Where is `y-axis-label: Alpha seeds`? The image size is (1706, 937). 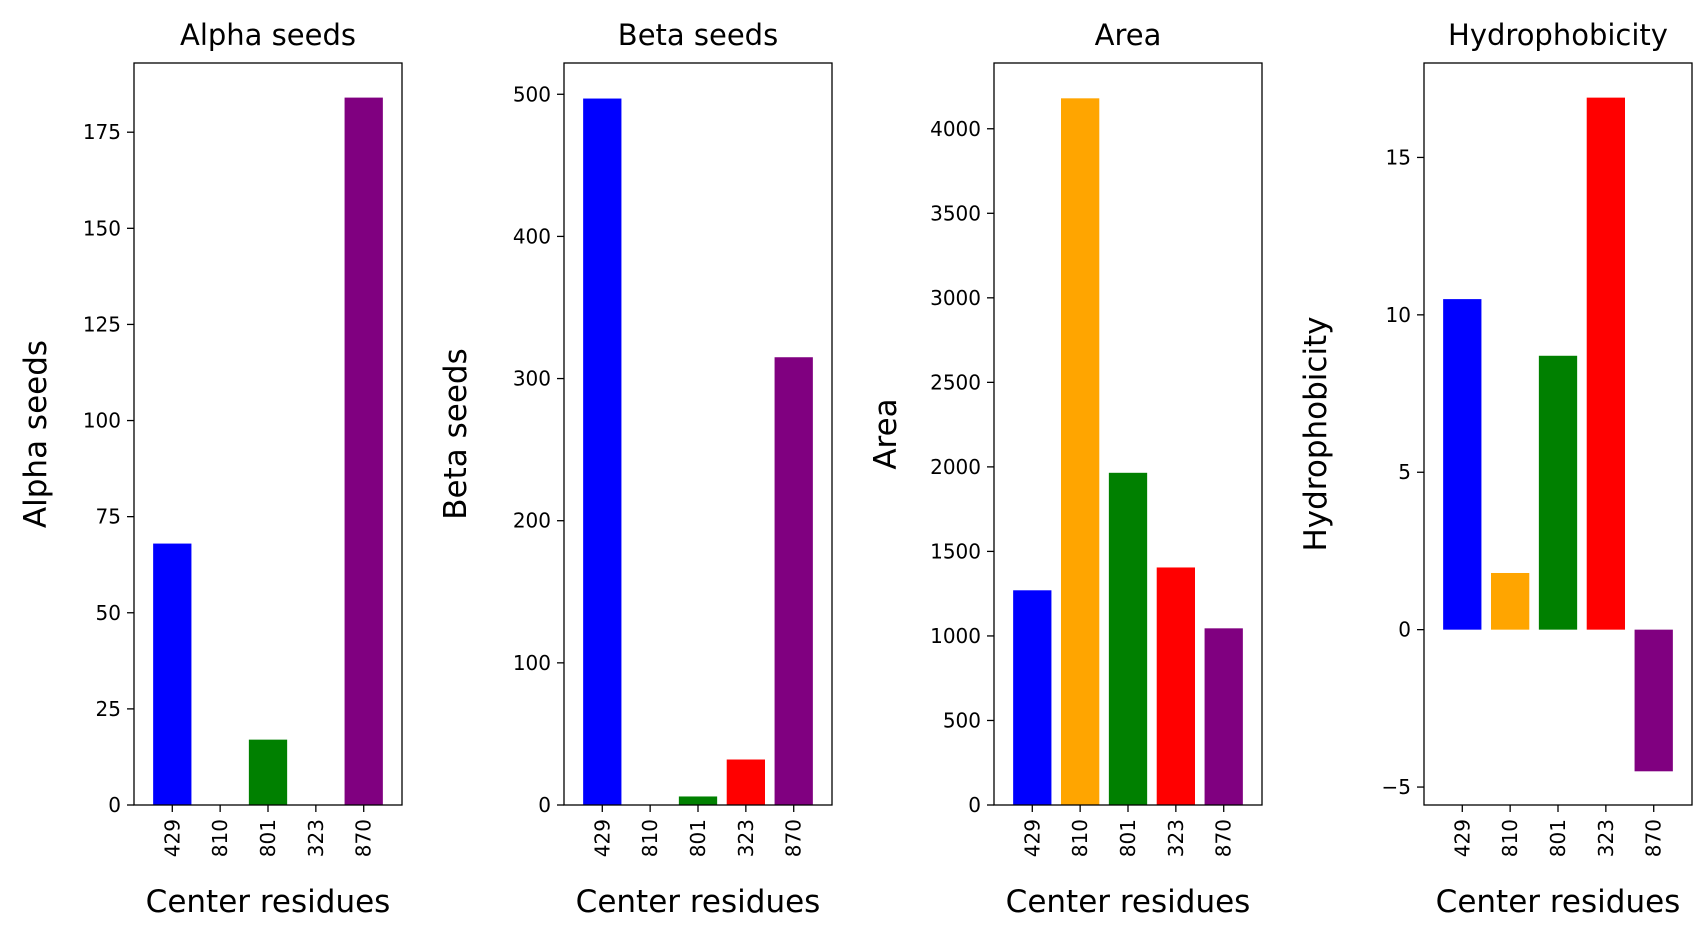
y-axis-label: Alpha seeds is located at coordinates (36, 434).